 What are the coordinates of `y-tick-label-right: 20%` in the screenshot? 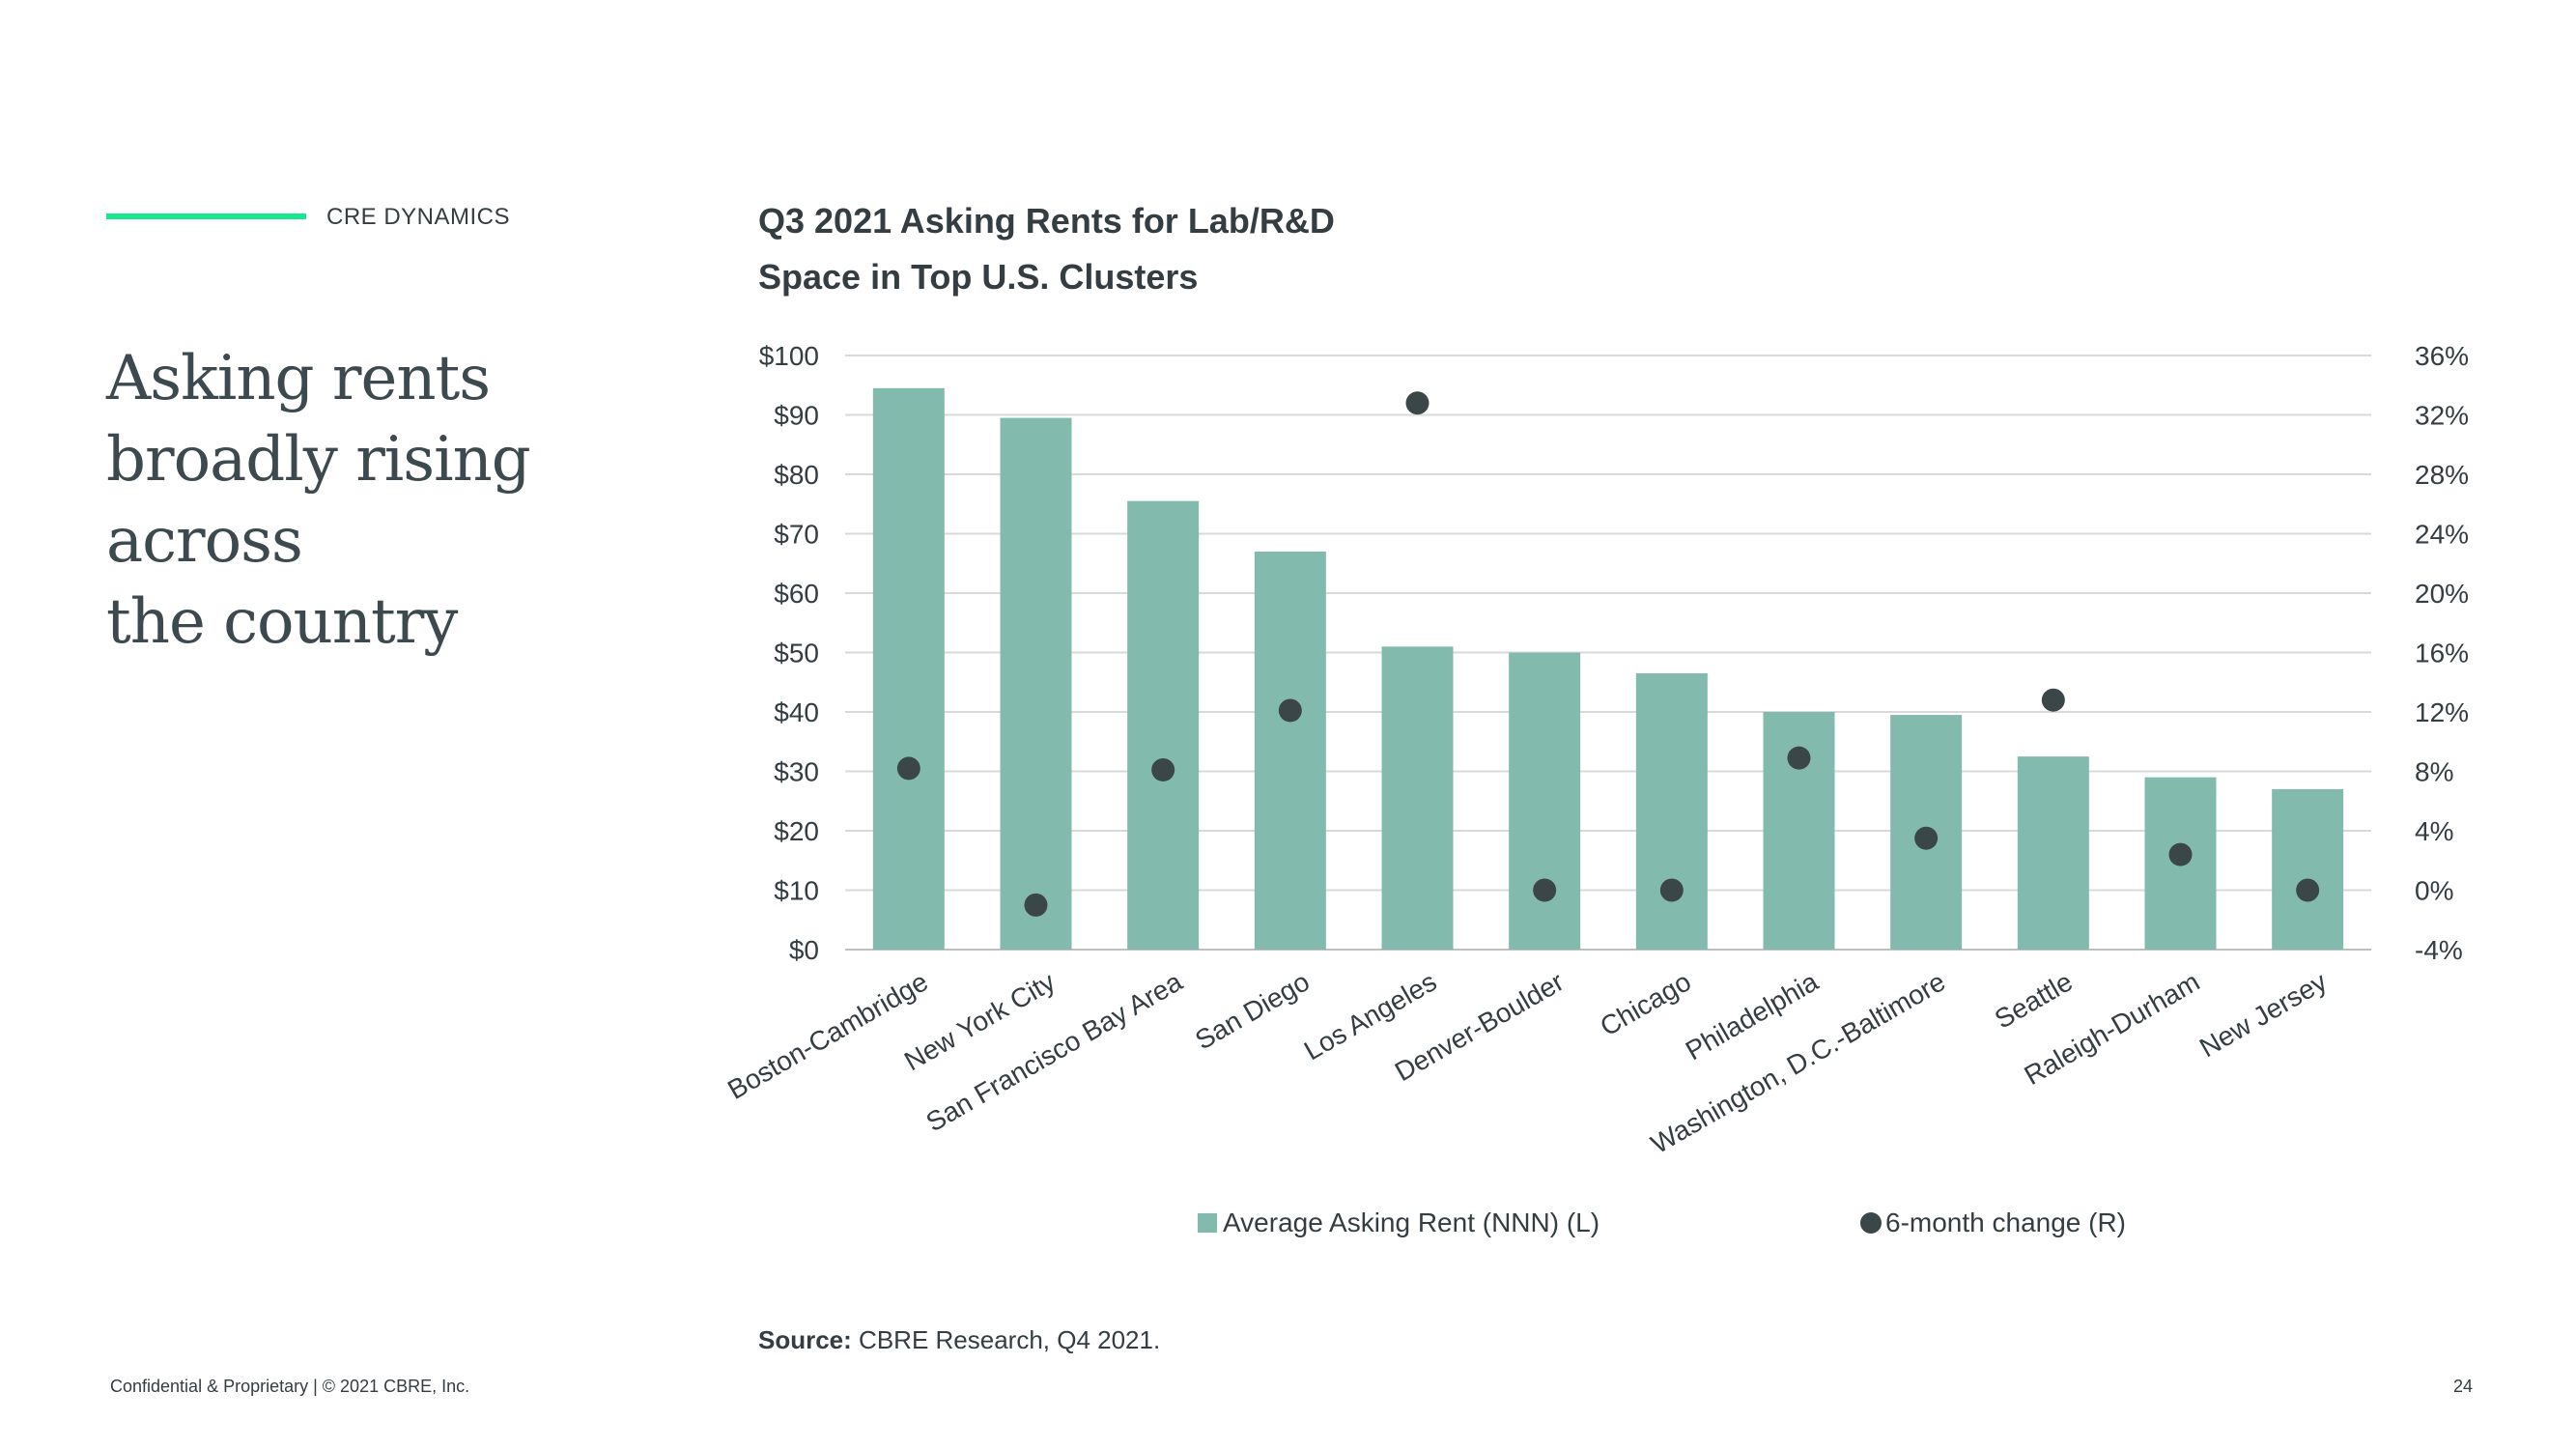 It's located at (2442, 594).